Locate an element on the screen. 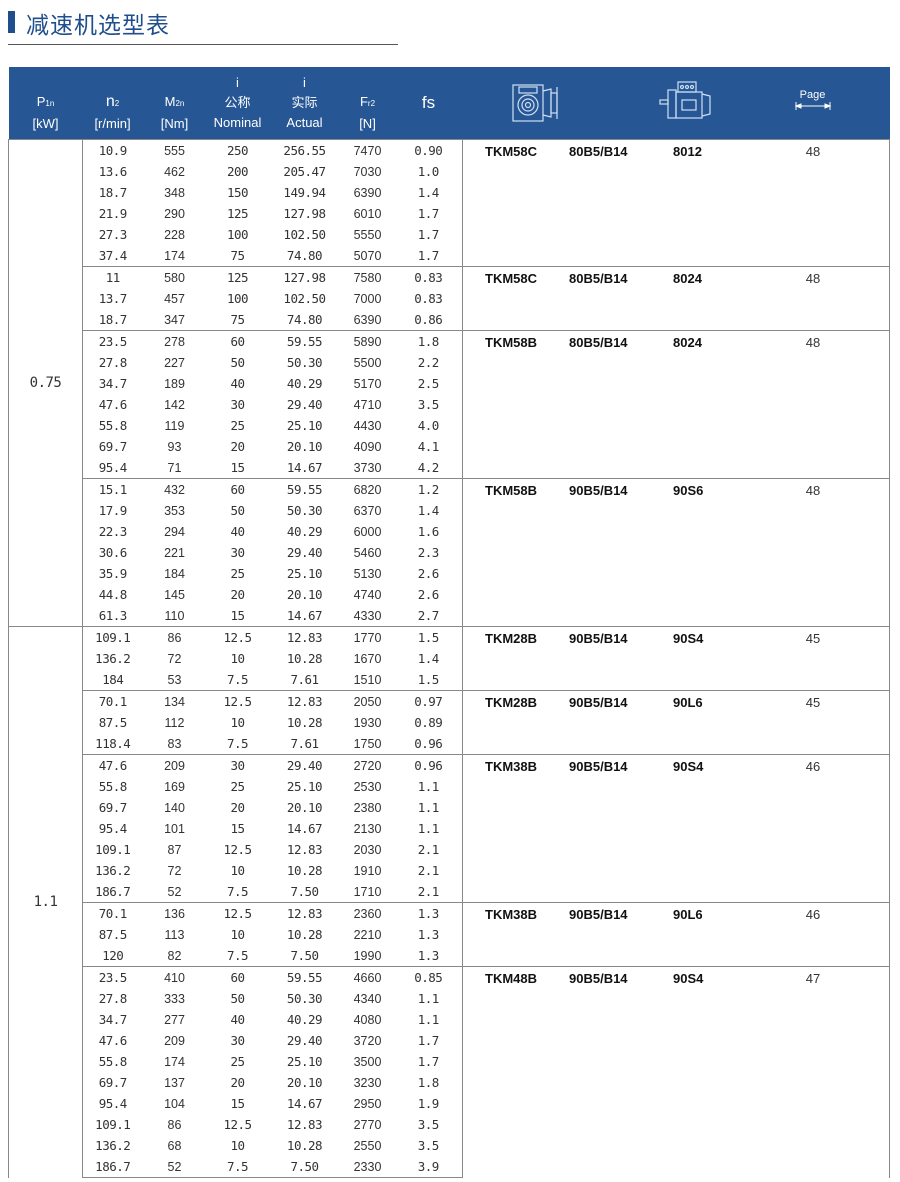 The height and width of the screenshot is (1182, 900). n2-cell: 136.2 is located at coordinates (113, 658).